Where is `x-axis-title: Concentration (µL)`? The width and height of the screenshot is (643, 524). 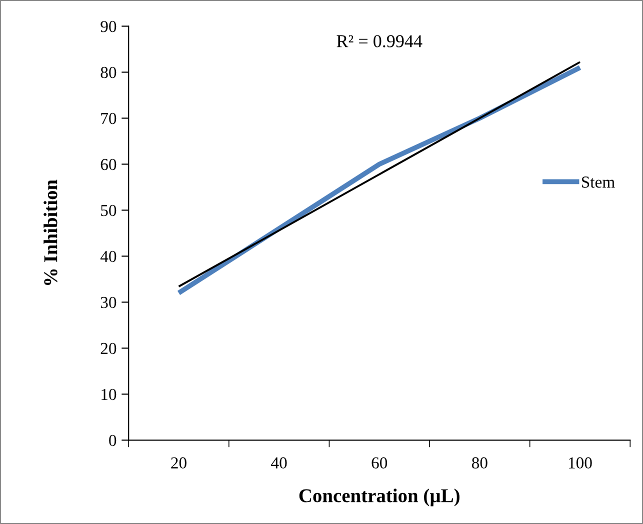
x-axis-title: Concentration (µL) is located at coordinates (379, 497).